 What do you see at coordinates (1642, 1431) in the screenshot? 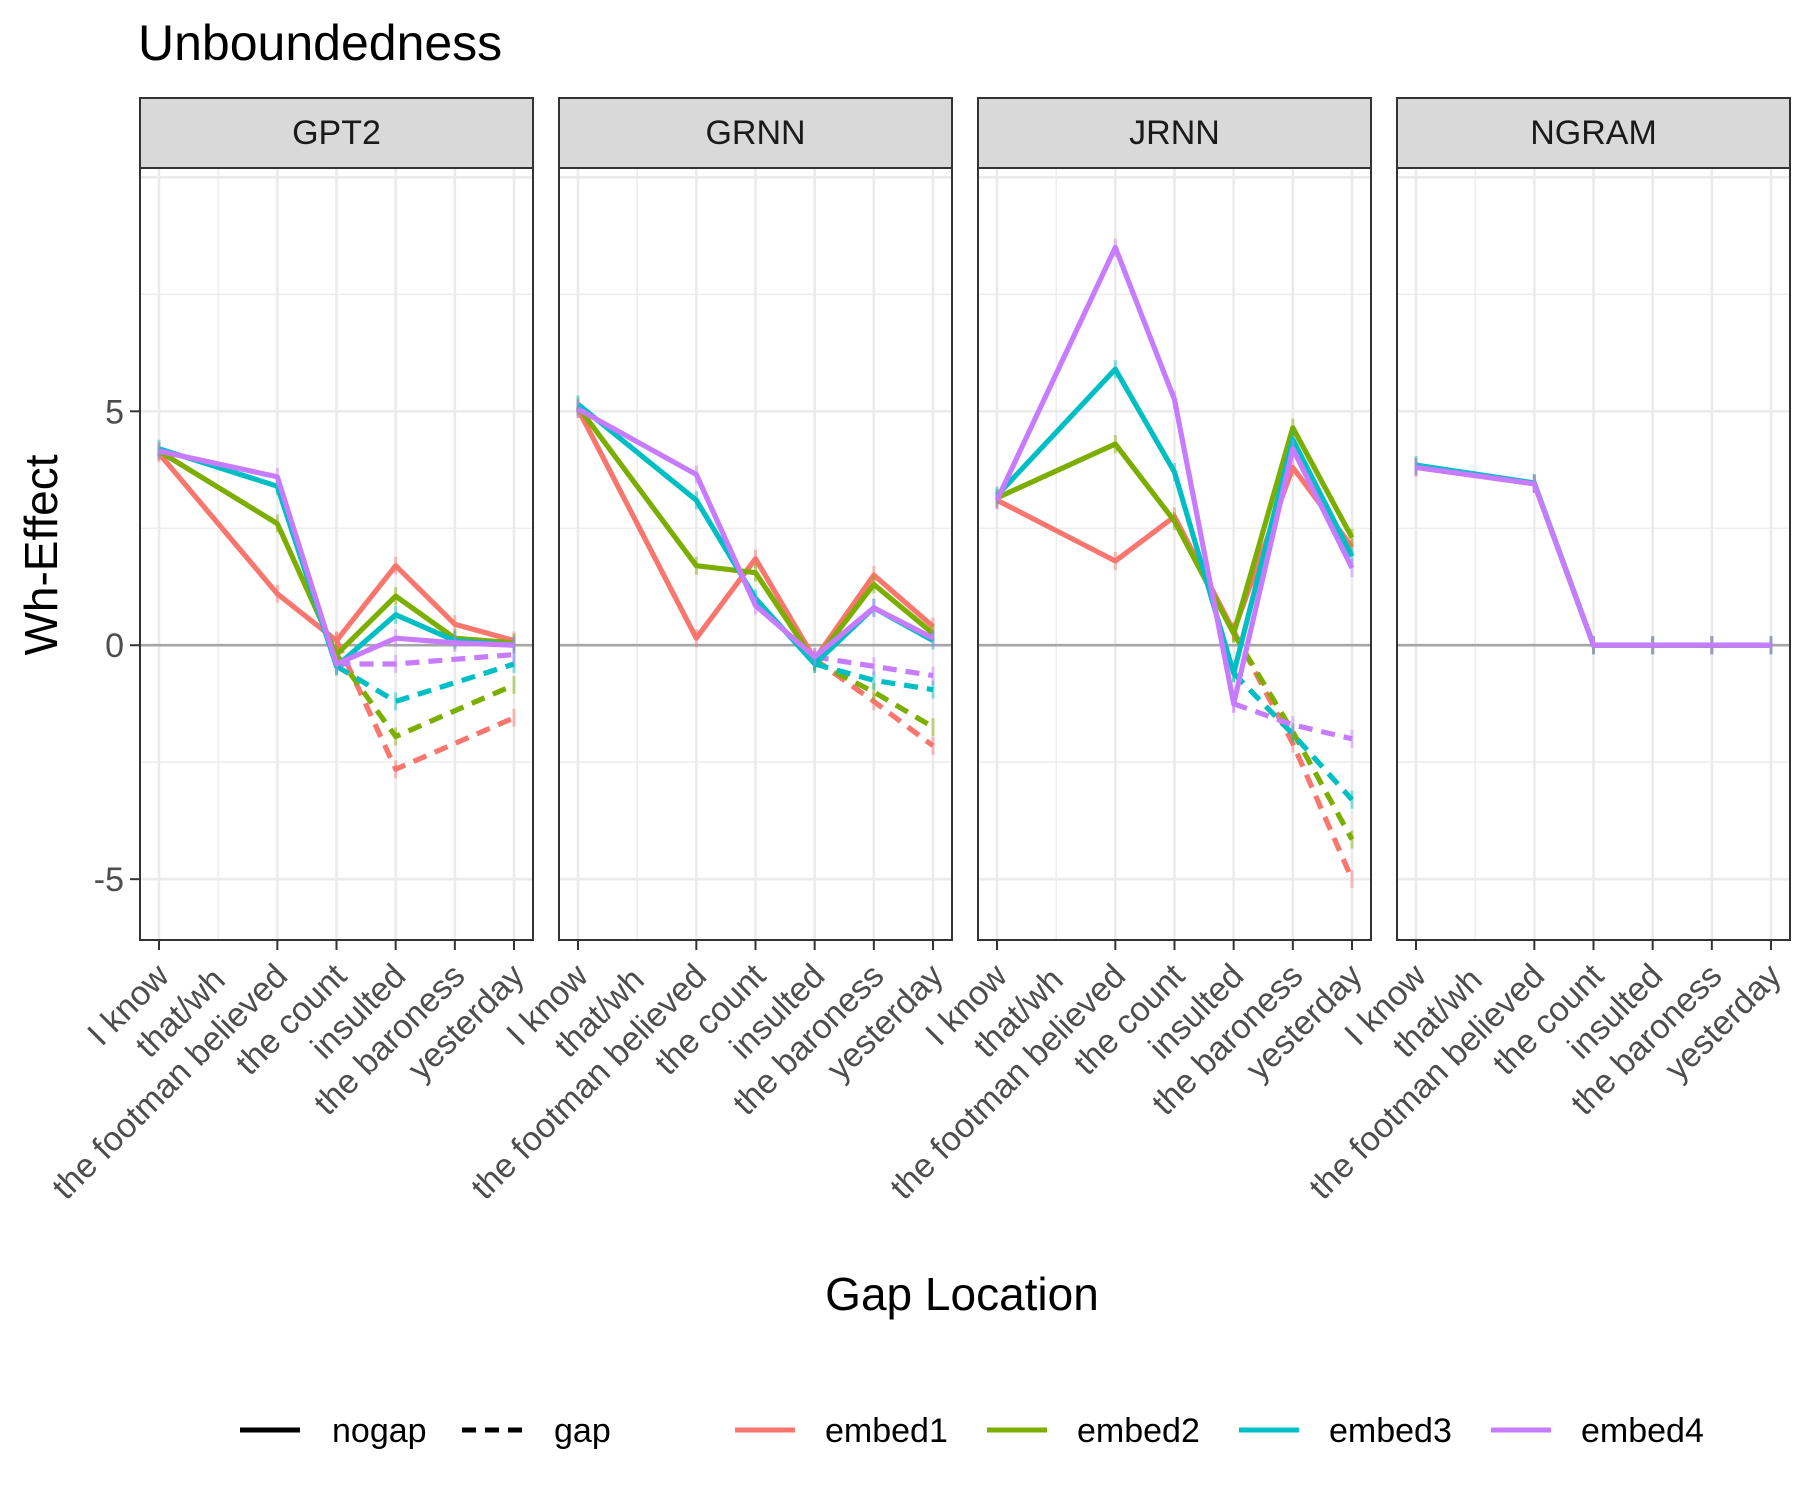
I see `legend-label-embed4: embed4` at bounding box center [1642, 1431].